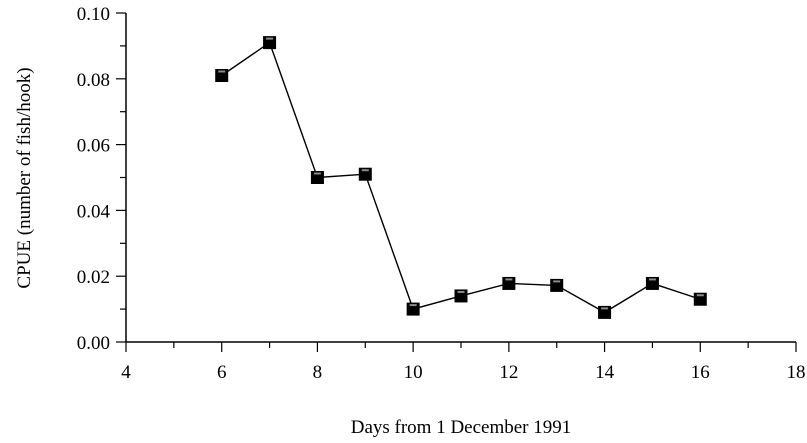 This screenshot has width=807, height=443. What do you see at coordinates (461, 427) in the screenshot?
I see `x-axis-title: Days from 1 December 1991` at bounding box center [461, 427].